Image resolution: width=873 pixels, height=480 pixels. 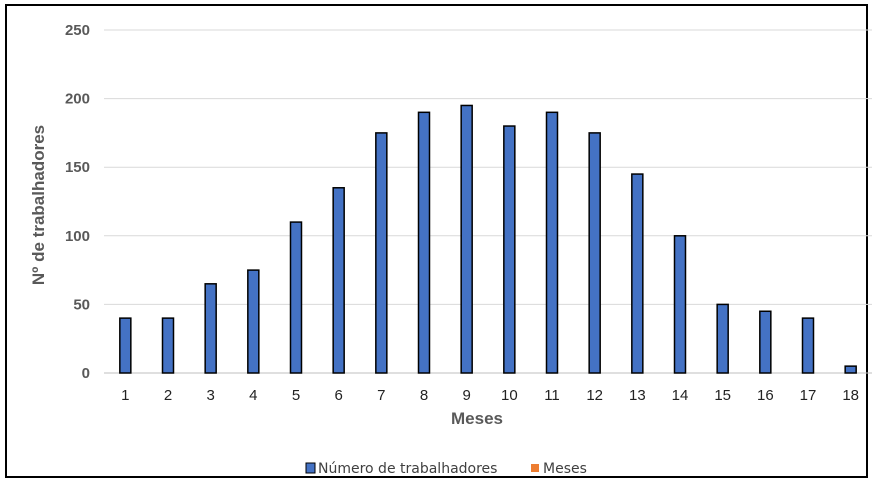 What do you see at coordinates (477, 418) in the screenshot?
I see `x-axis-title: Meses` at bounding box center [477, 418].